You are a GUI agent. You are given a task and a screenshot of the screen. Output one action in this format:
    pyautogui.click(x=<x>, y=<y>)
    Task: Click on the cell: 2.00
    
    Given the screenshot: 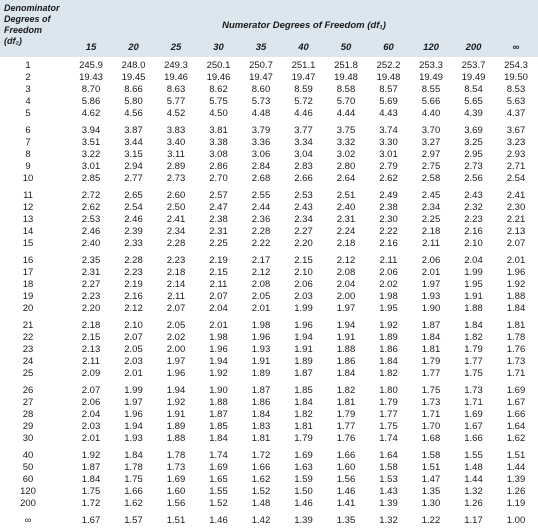 What is the action you would take?
    pyautogui.click(x=346, y=296)
    